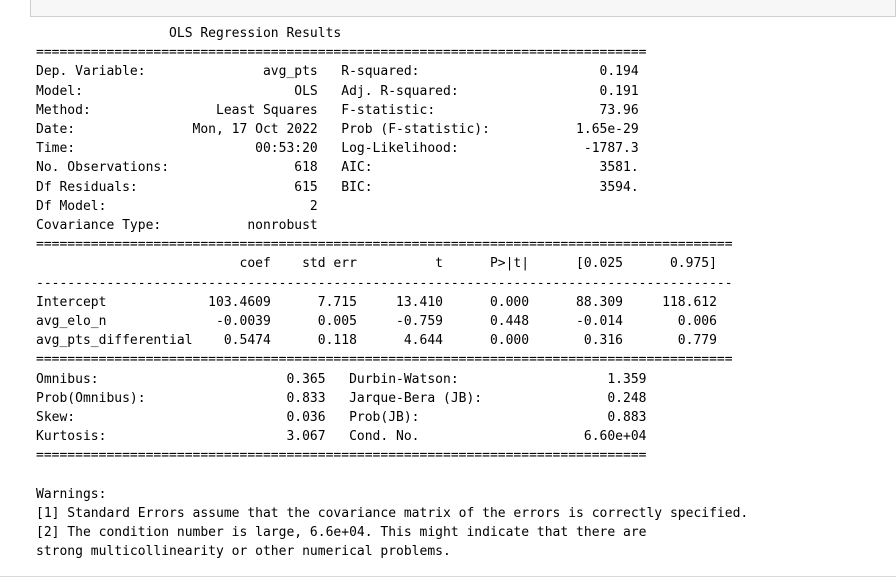 Image resolution: width=896 pixels, height=586 pixels. I want to click on model-info-row: Time: 00:53:20 Log-Likelihood: -1787.3, so click(337, 149).